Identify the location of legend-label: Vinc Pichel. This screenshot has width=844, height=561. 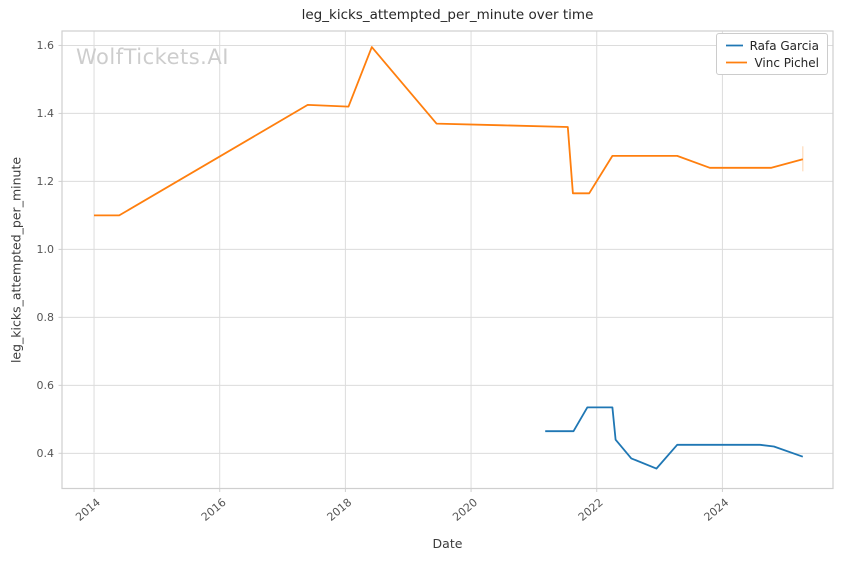
(786, 62).